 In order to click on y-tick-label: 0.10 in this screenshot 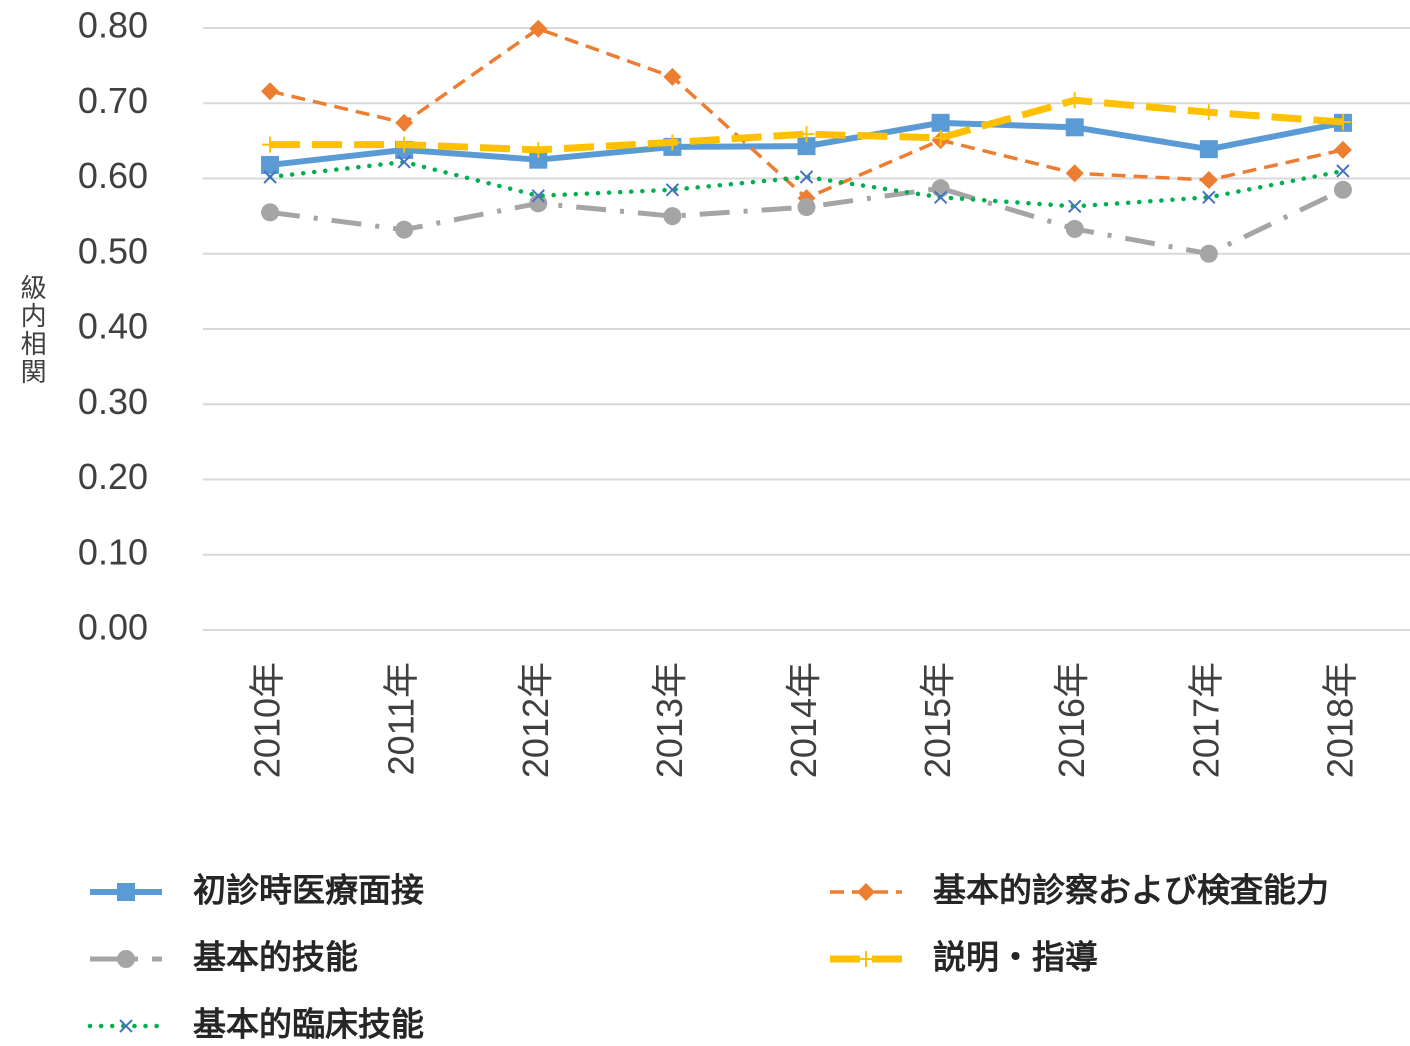, I will do `click(113, 551)`.